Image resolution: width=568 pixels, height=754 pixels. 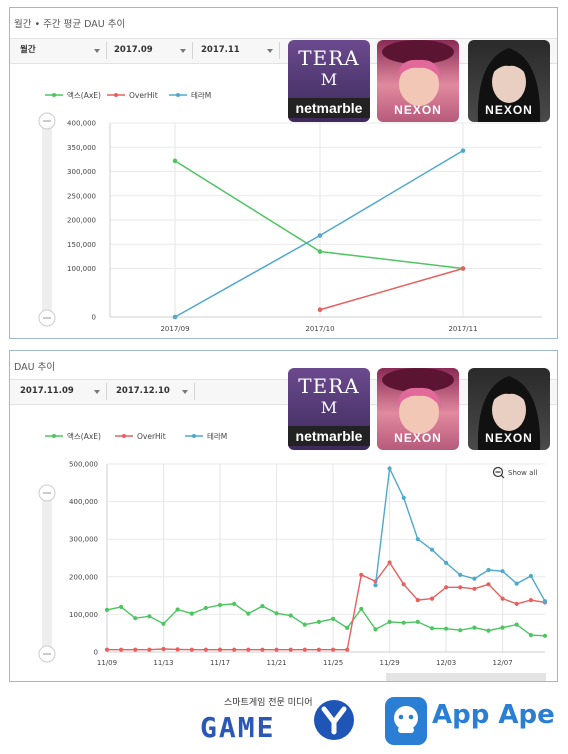 I want to click on axe-app-icon: NEXON, so click(x=509, y=81).